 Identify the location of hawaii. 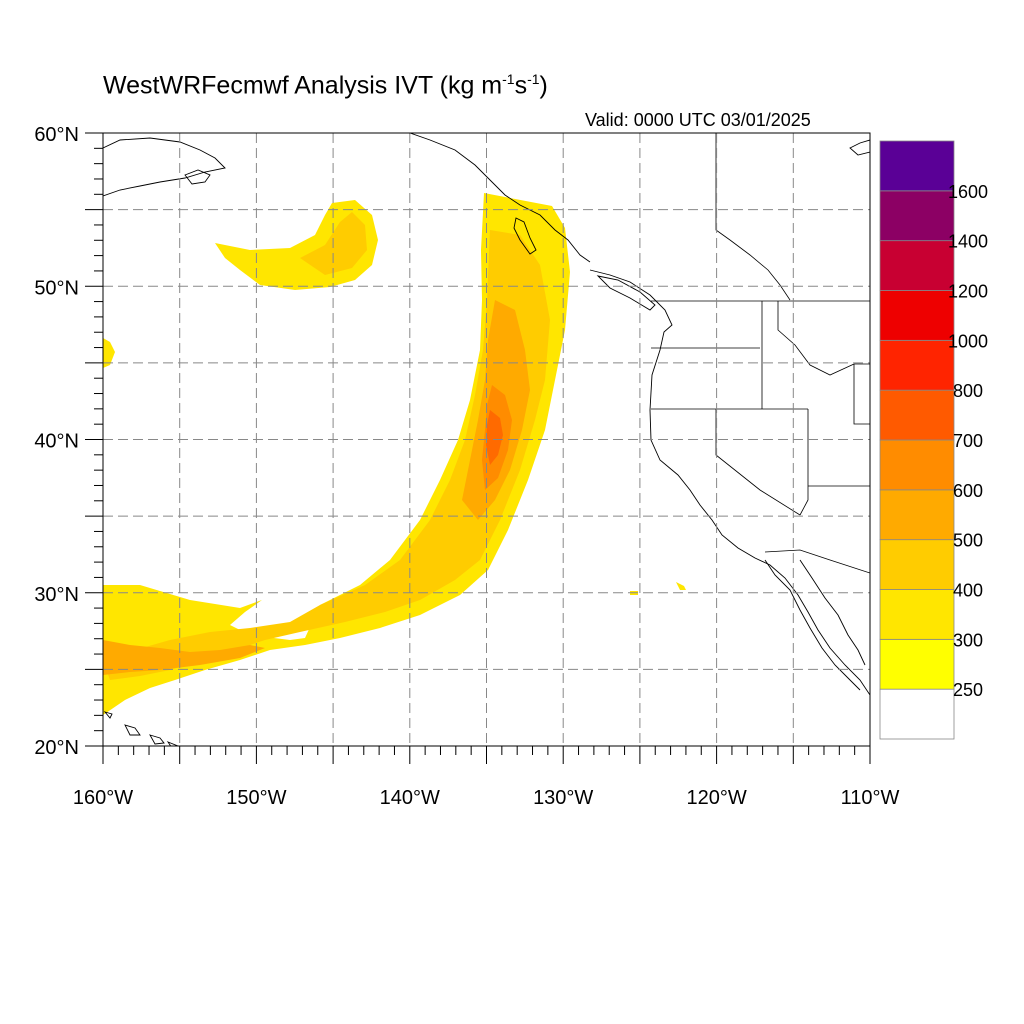
(141, 728).